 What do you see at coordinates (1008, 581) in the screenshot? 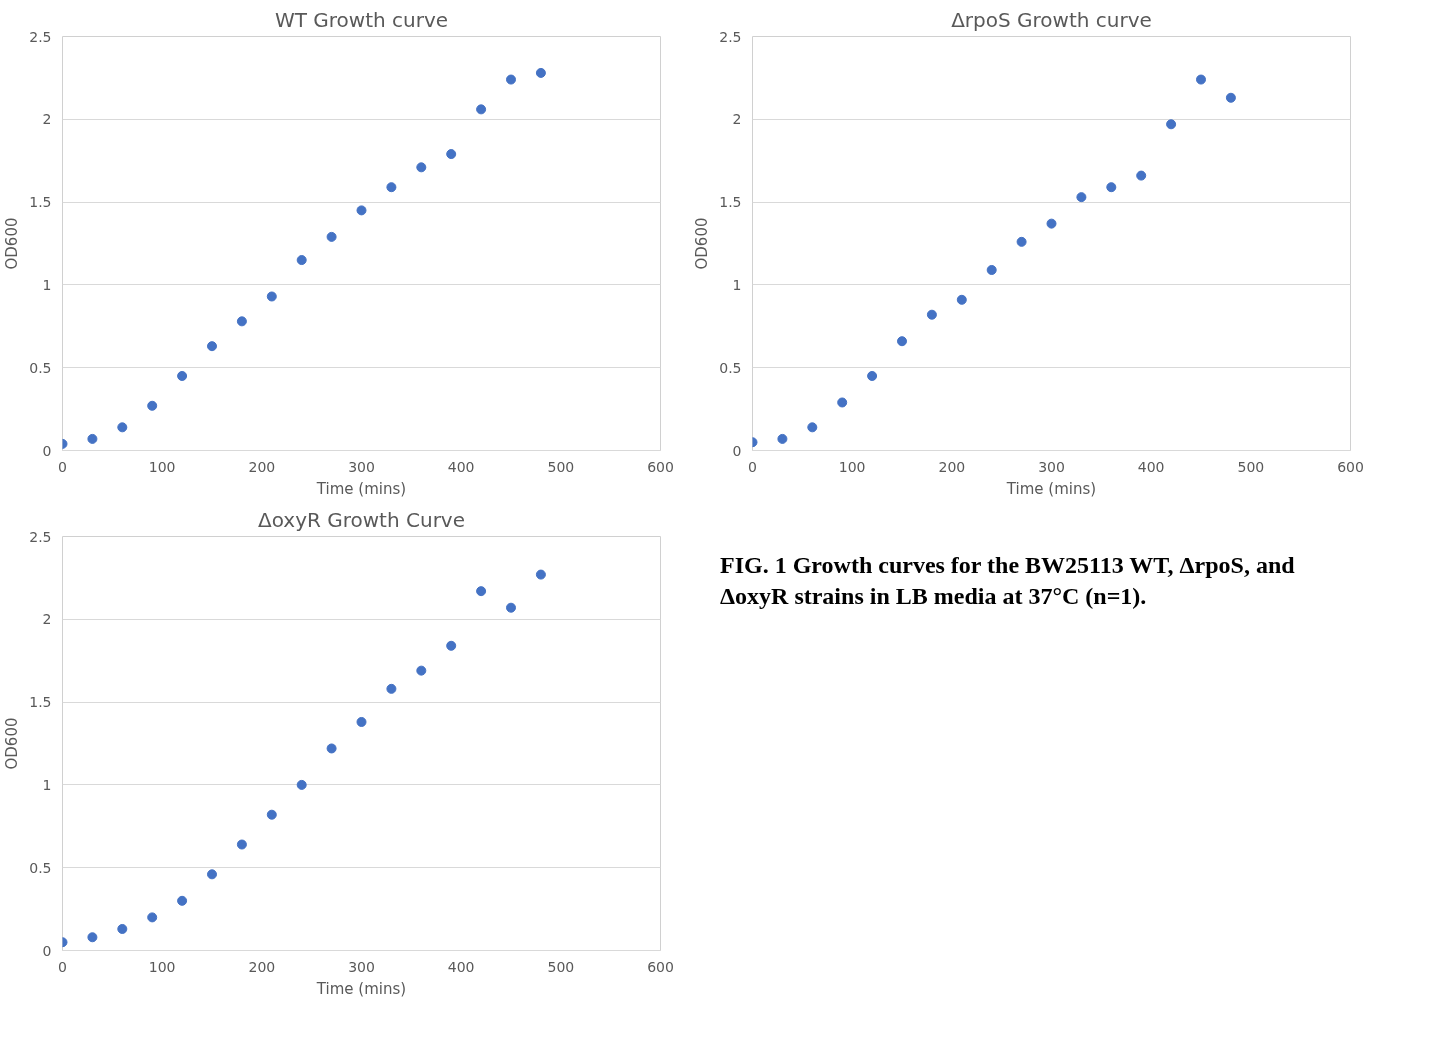
I see `caption: FIG. 1 Growth curves for the BW25113 WT, ΔrpoS, and ΔoxyR strains in LB media at 37°C (n=1).` at bounding box center [1008, 581].